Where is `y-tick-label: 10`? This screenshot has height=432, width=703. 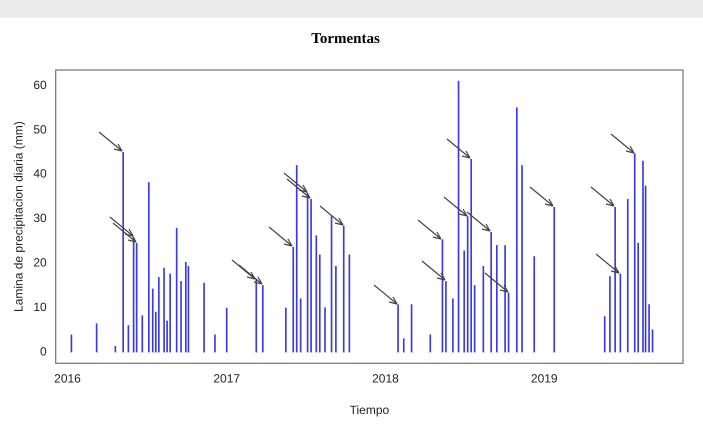
y-tick-label: 10 is located at coordinates (40, 307).